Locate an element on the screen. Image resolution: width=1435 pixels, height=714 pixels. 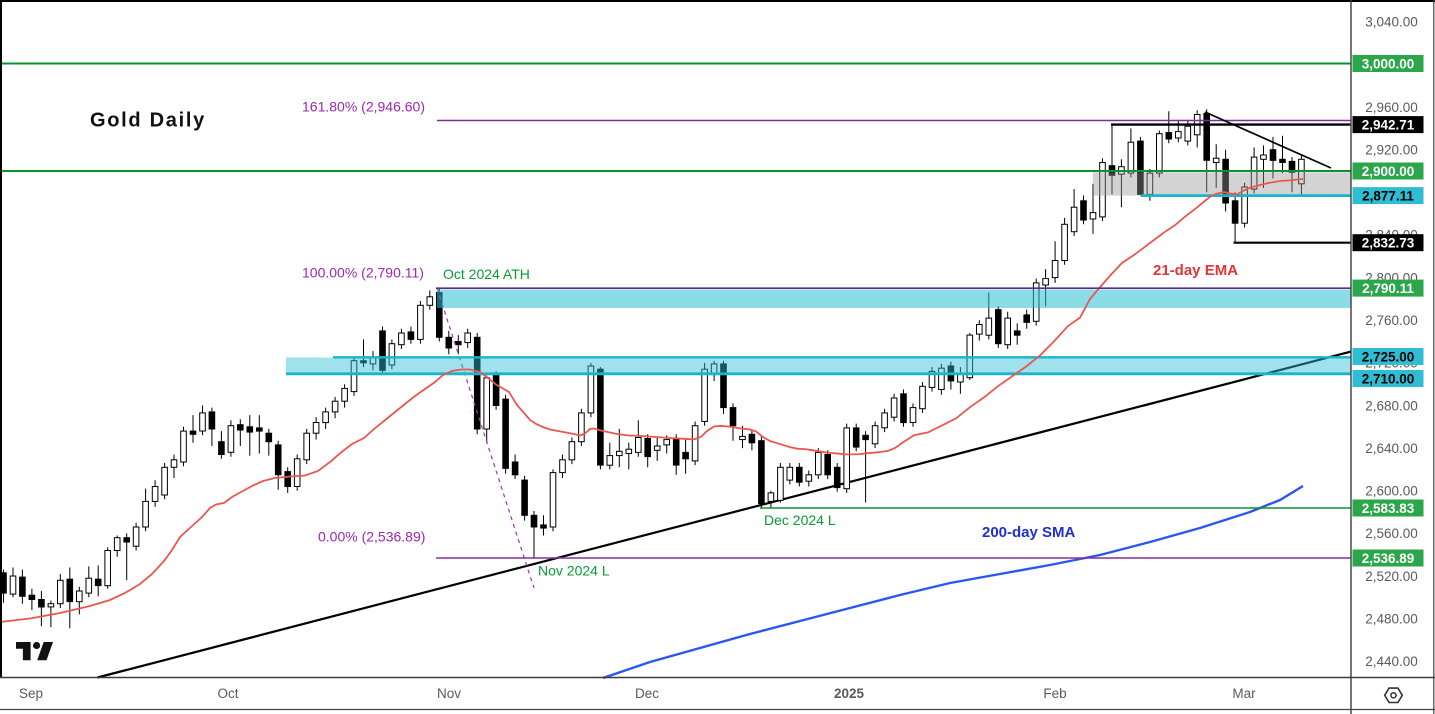
svg-text: Oct is located at coordinates (227, 693).